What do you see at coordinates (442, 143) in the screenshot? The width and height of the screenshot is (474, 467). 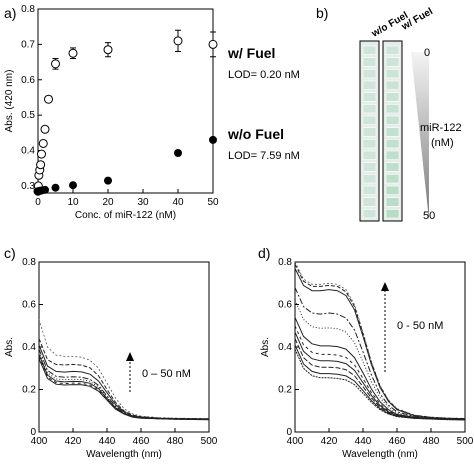 I see `strip-mid-unit: (nM)` at bounding box center [442, 143].